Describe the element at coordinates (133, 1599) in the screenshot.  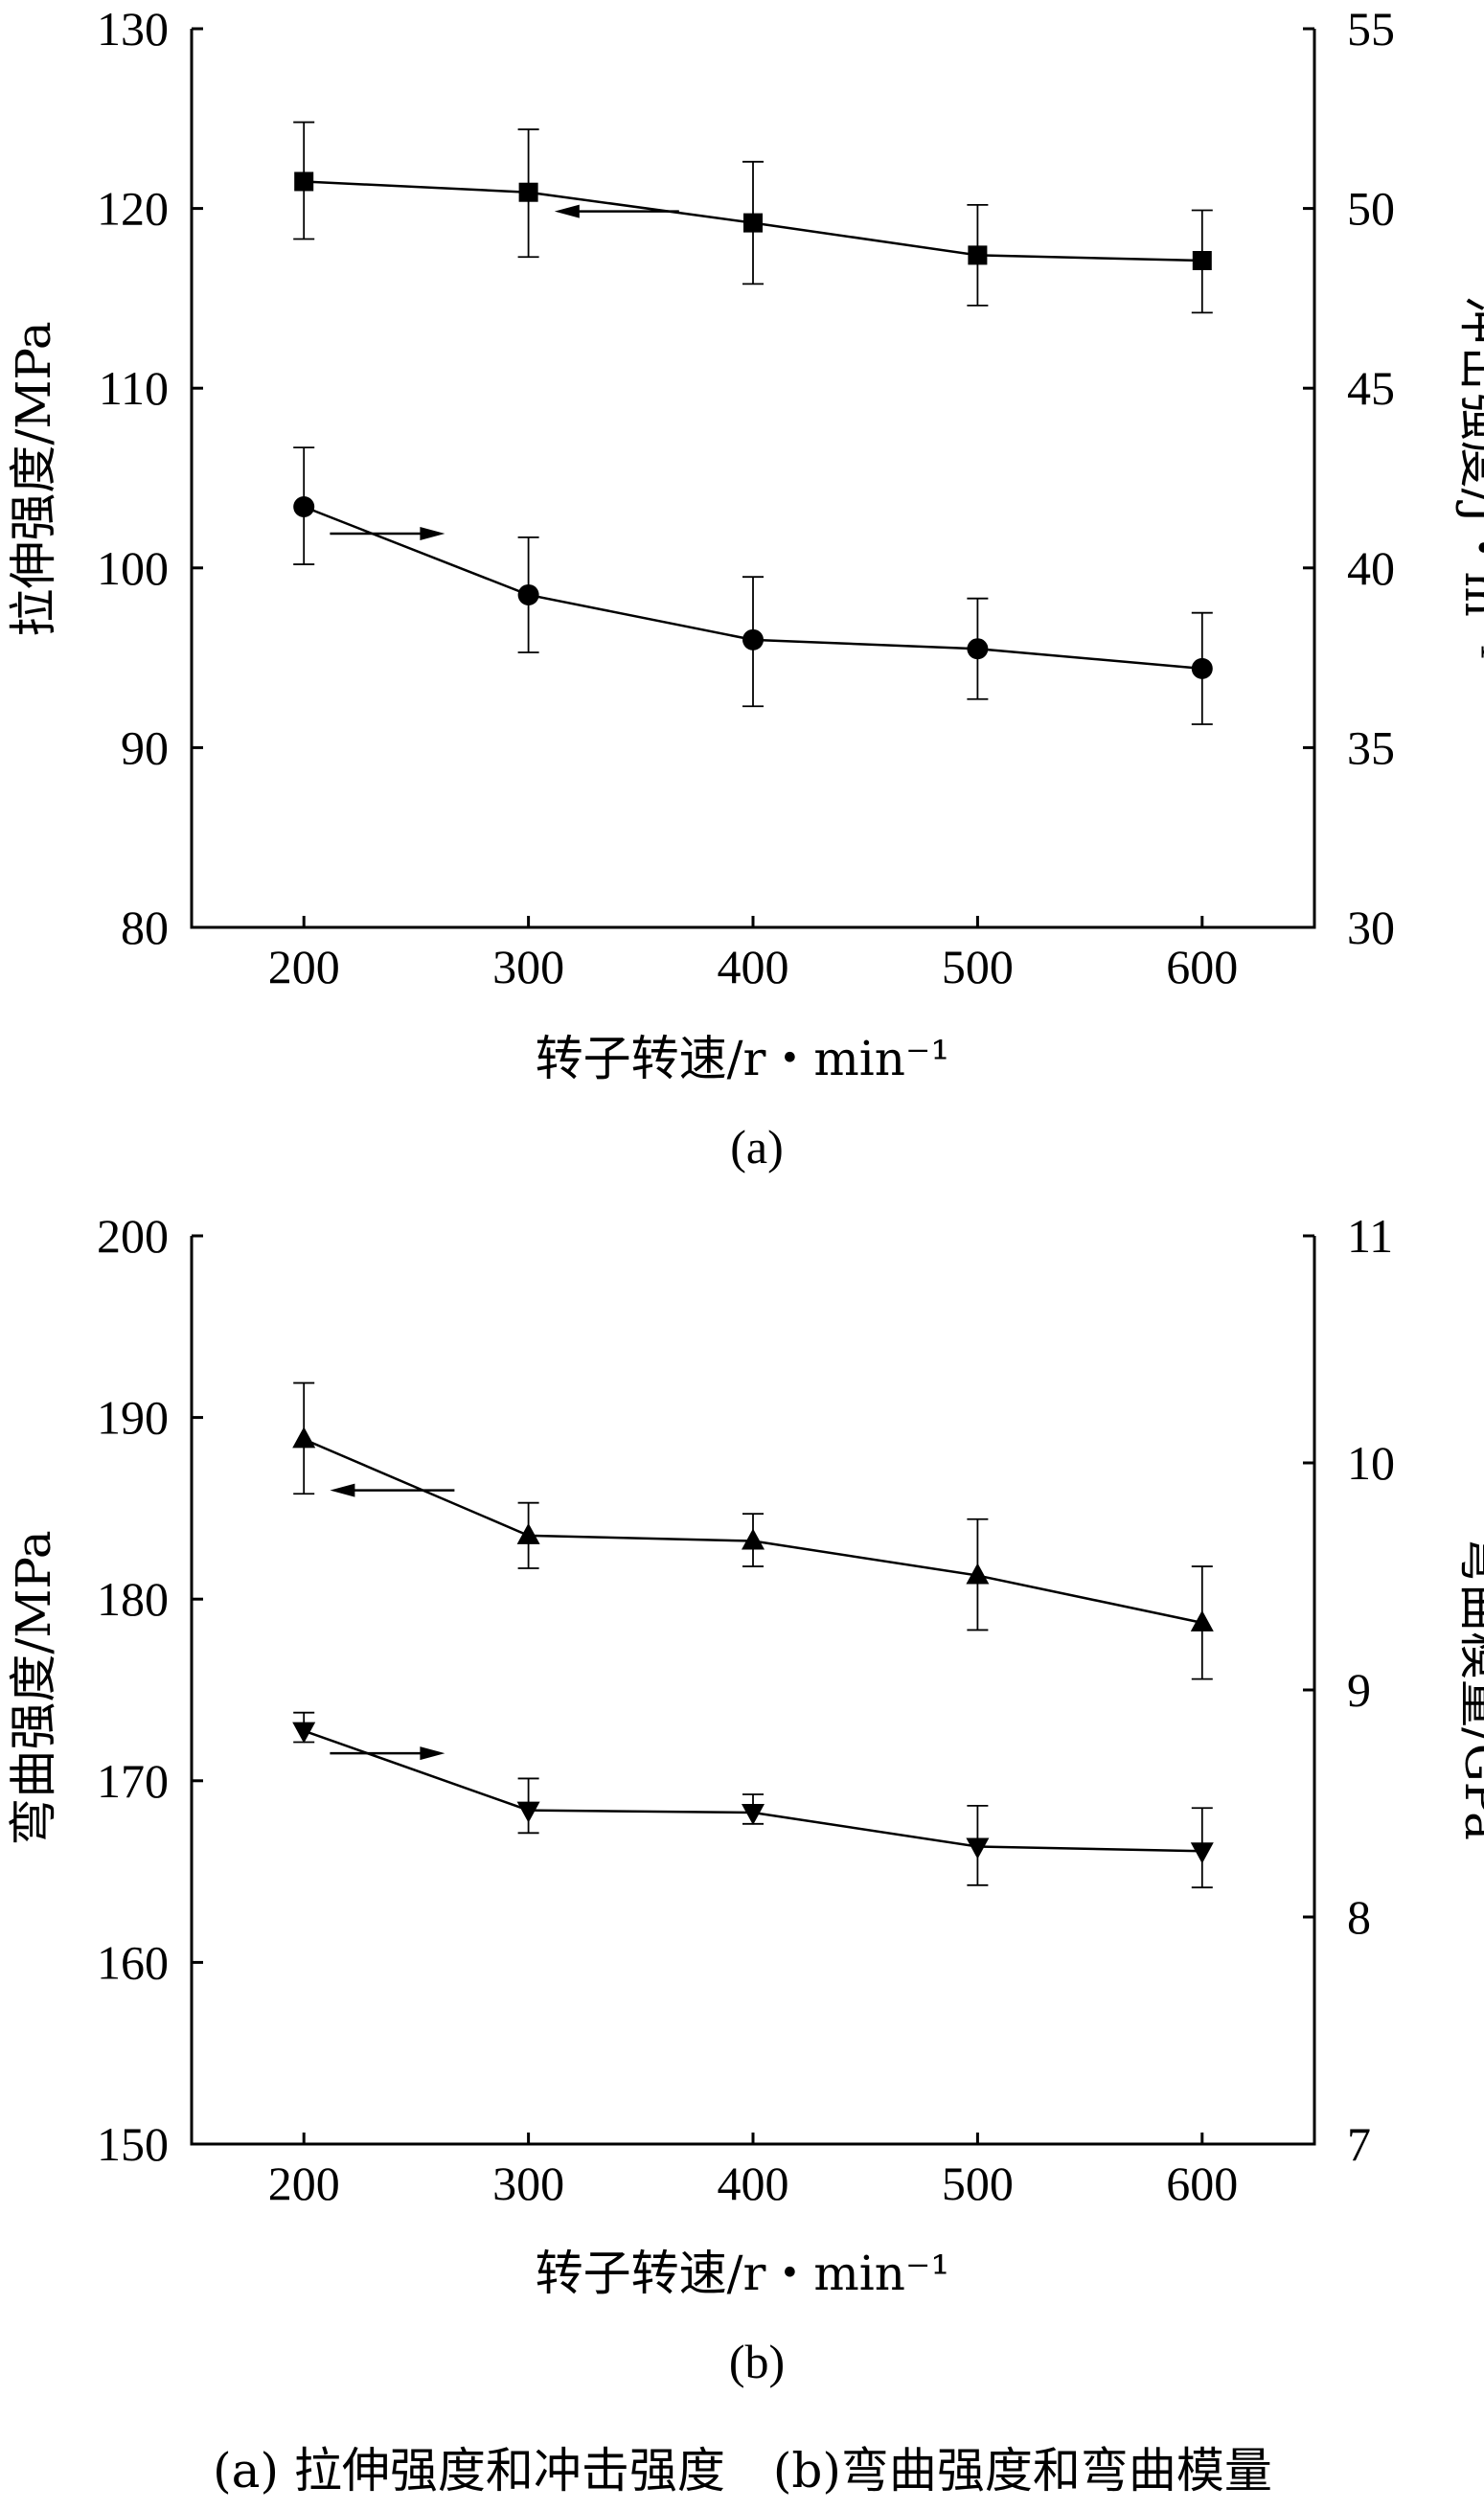
I see `panel-b-left-y-tick-label: 180` at that location.